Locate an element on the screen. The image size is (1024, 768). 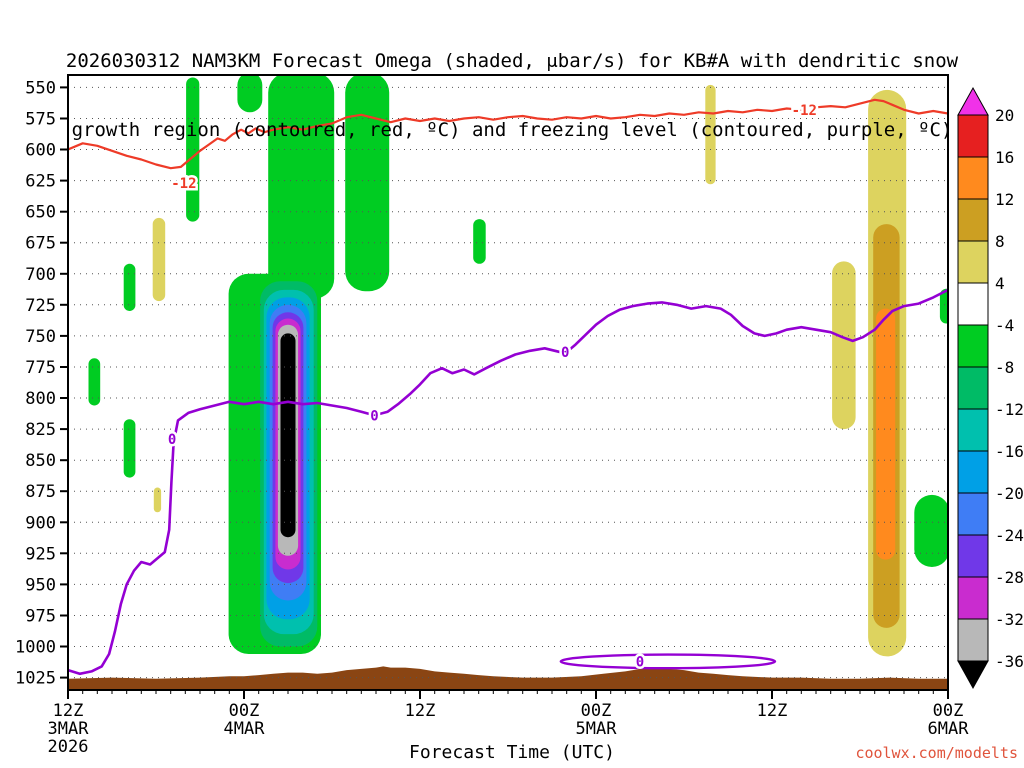
colorbar-label: -24 is located at coordinates (1009, 535).